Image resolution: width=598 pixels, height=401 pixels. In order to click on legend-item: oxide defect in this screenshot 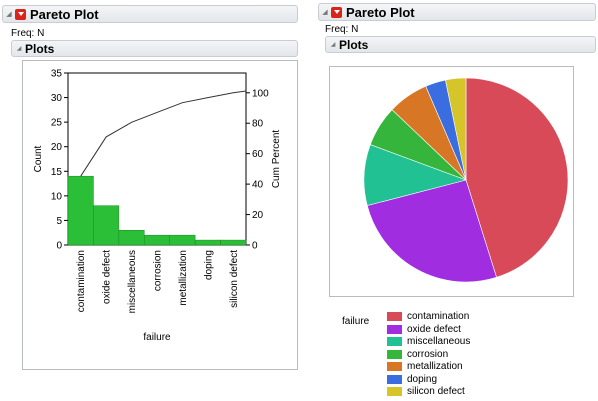, I will do `click(424, 329)`.